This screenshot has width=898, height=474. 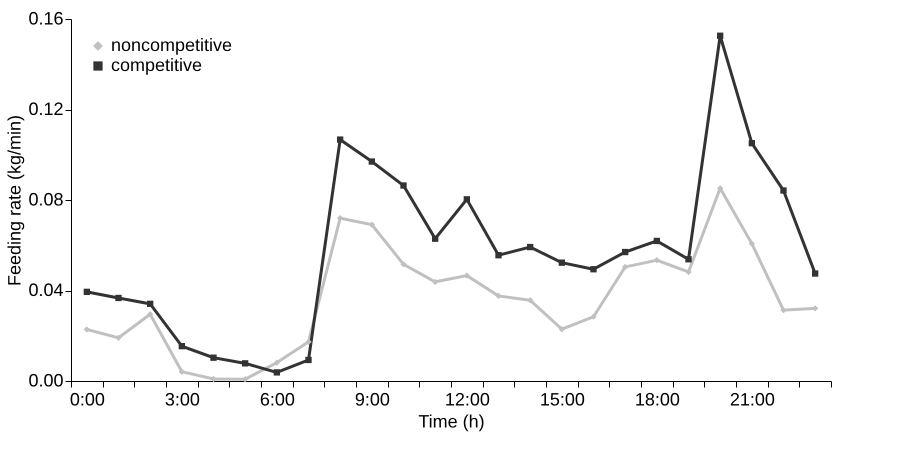 I want to click on x-tick-label: 6:00, so click(x=277, y=400).